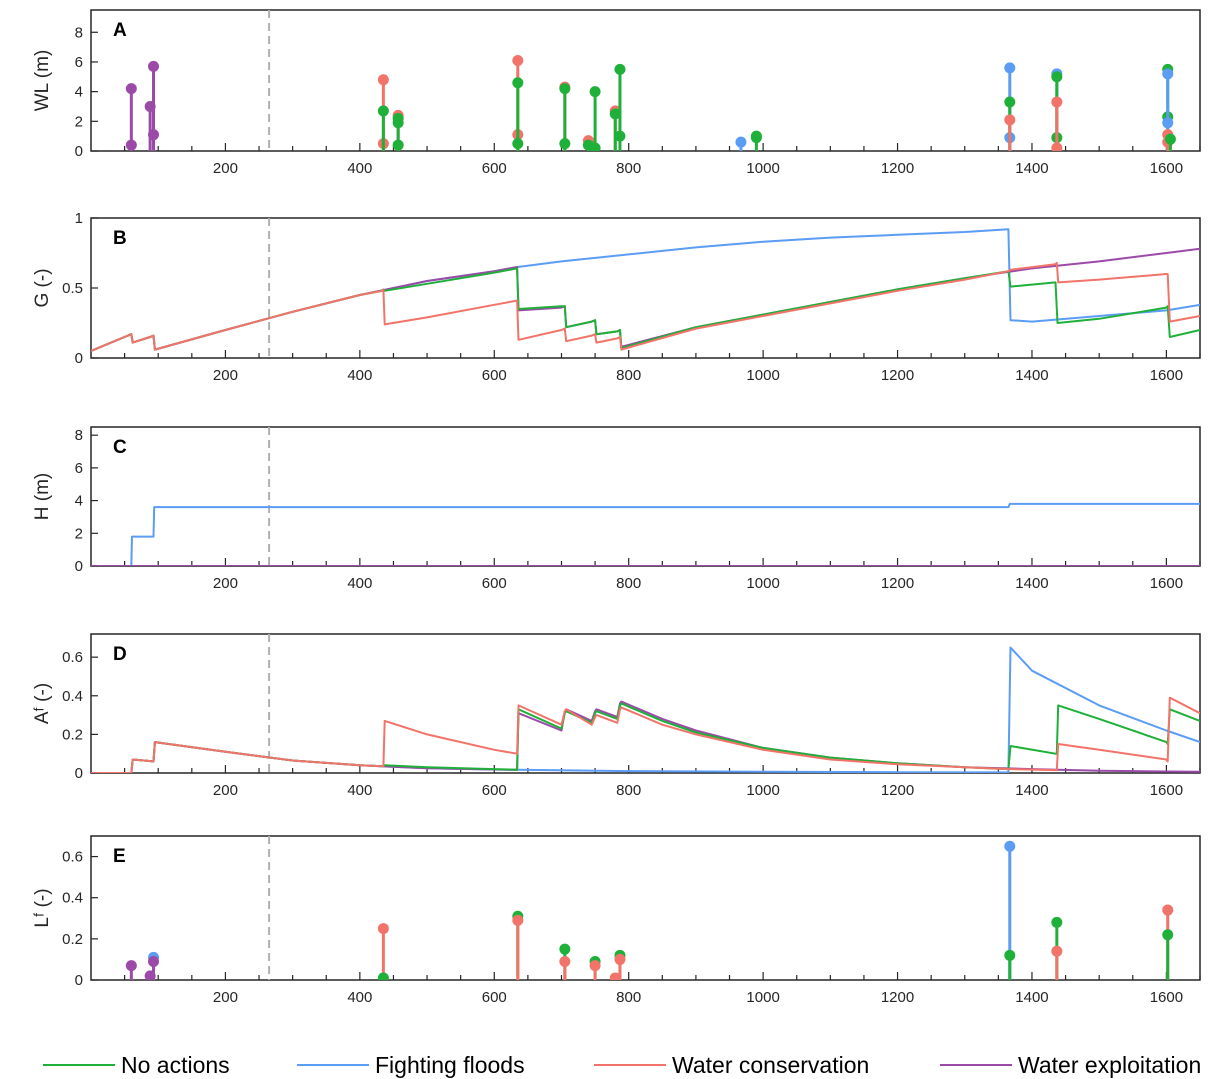  I want to click on panel-C: 200 400 600 800 1000 1200 1400 1600 0 2 4 6 8 H (m) C, so click(616, 509).